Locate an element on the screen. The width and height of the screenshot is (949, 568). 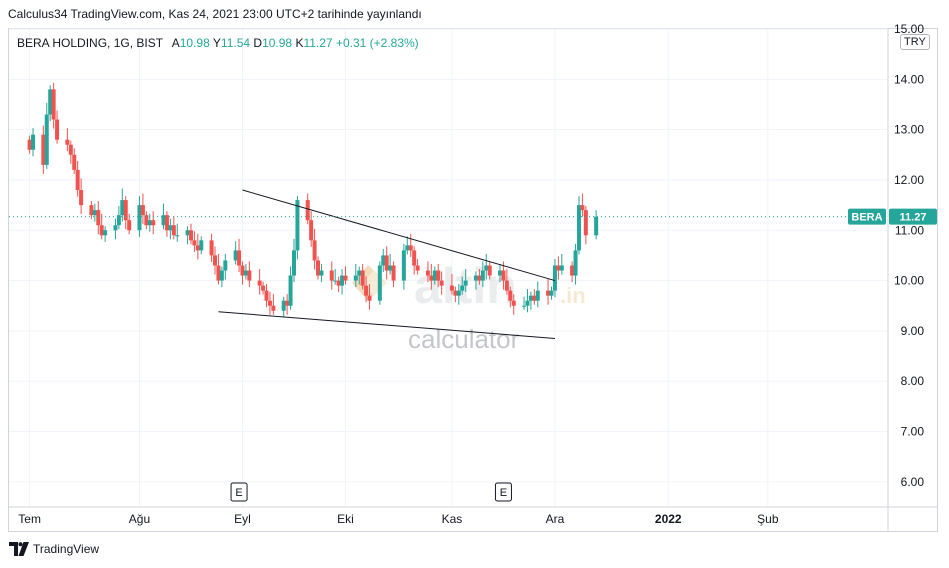
watermark-subtitle: calculator is located at coordinates (464, 339).